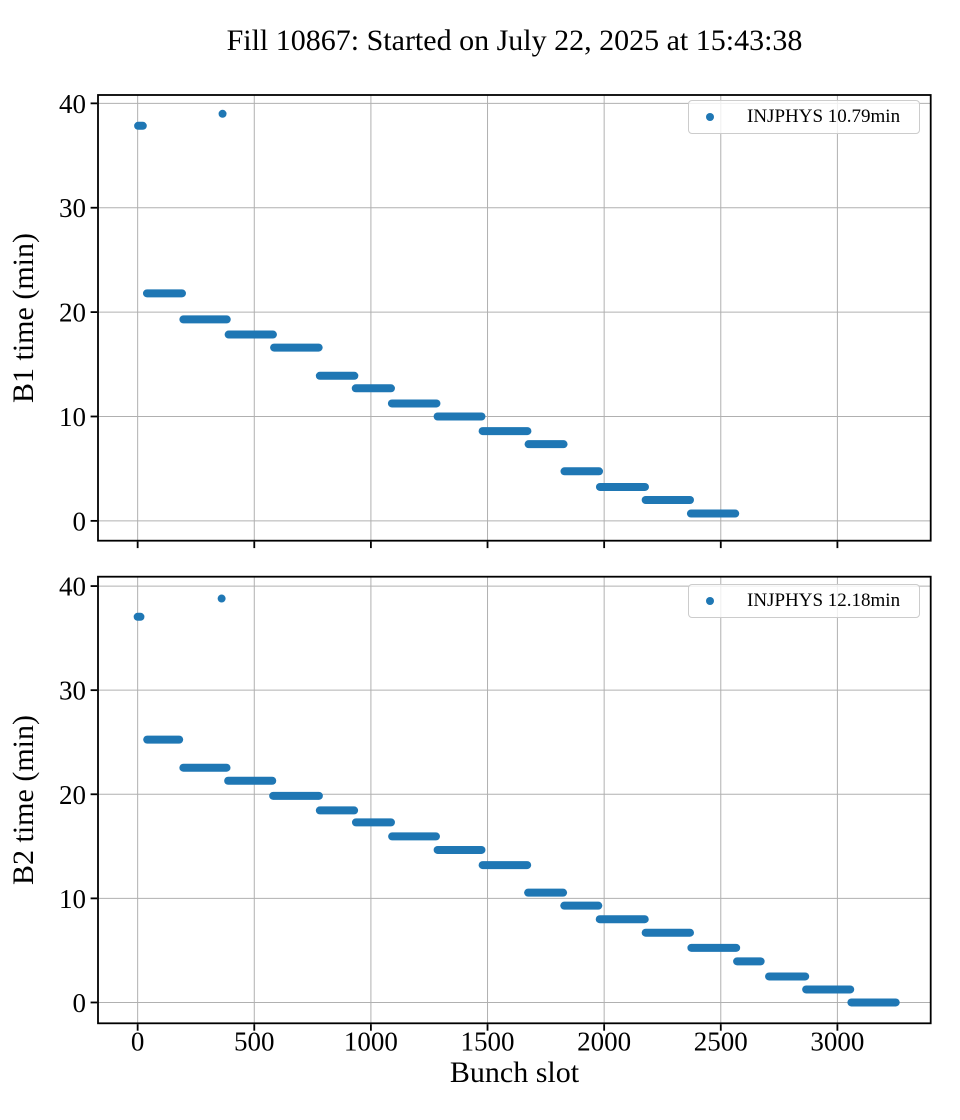 The height and width of the screenshot is (1120, 960). I want to click on legend-b2: INJPHYS 12.18min, so click(804, 601).